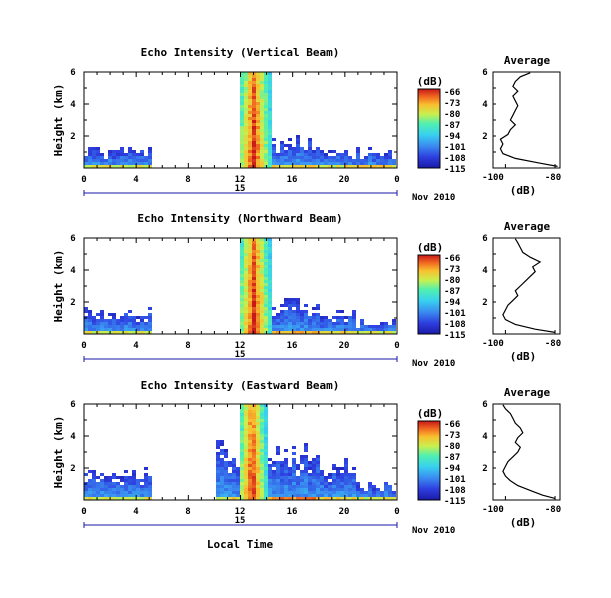  What do you see at coordinates (83, 346) in the screenshot?
I see `x-tick-0: 0` at bounding box center [83, 346].